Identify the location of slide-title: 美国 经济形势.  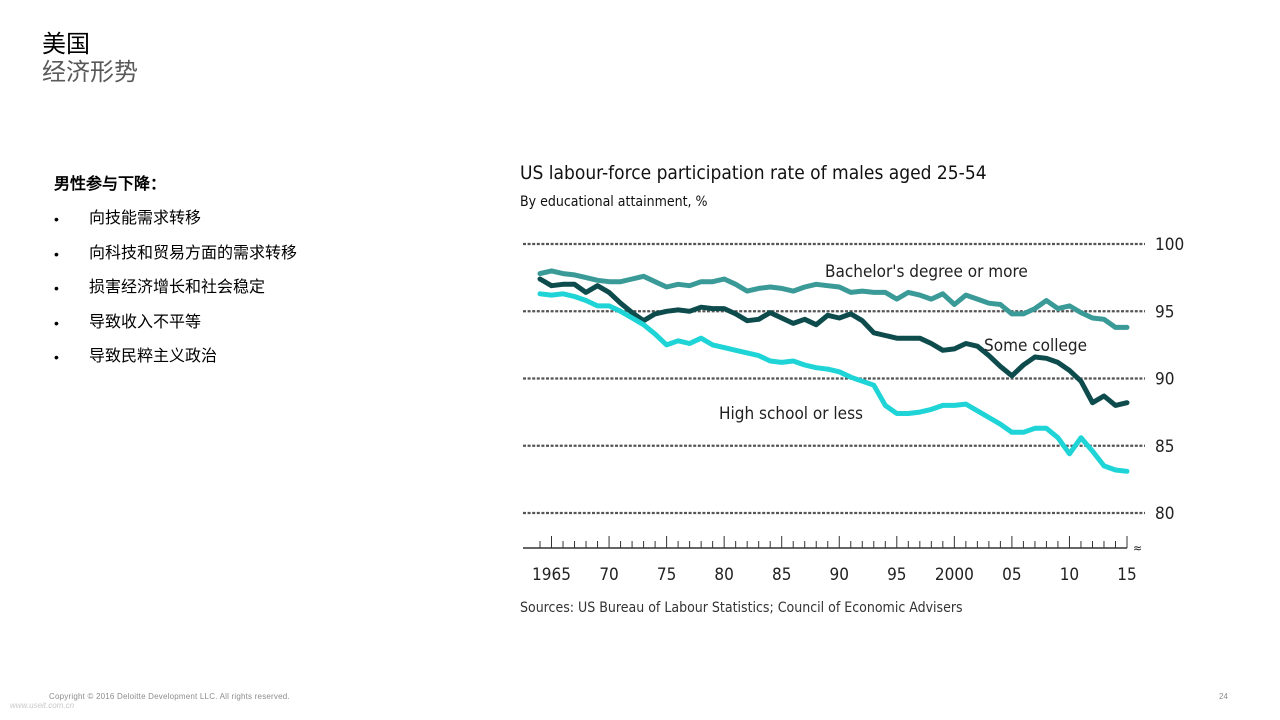
(90, 58).